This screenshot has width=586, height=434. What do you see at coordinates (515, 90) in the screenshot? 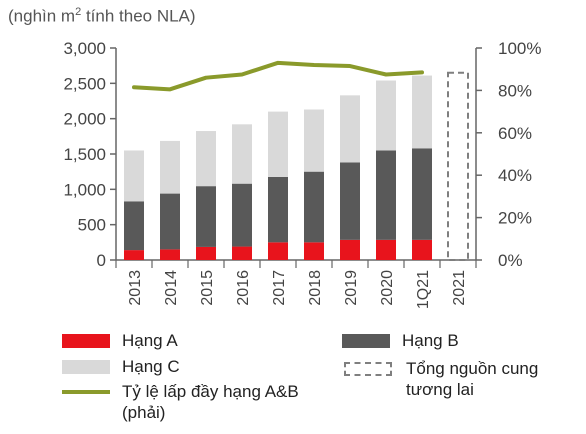
I see `y-right-tick-label: 80%` at bounding box center [515, 90].